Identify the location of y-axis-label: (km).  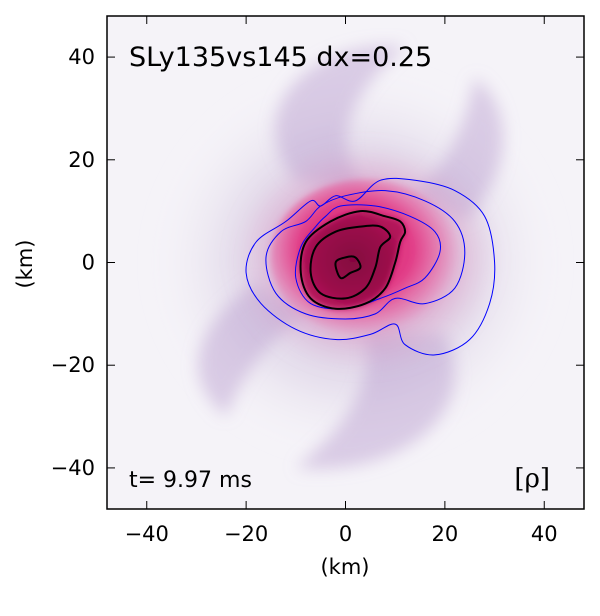
(25, 263).